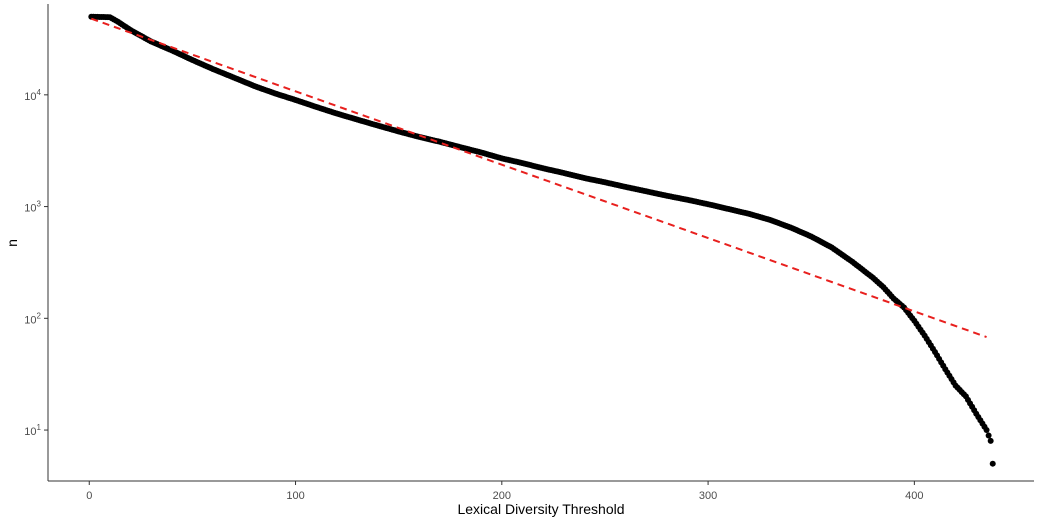  Describe the element at coordinates (540, 509) in the screenshot. I see `x-axis-title: Lexical Diversity Threshold` at that location.